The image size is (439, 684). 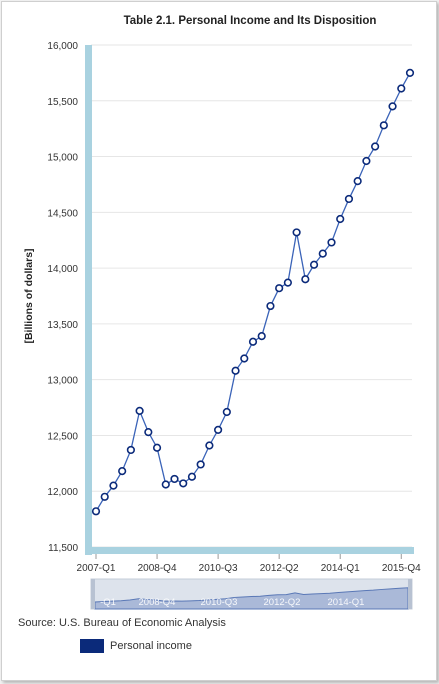 What do you see at coordinates (62, 325) in the screenshot?
I see `y-tick-label: 13,500` at bounding box center [62, 325].